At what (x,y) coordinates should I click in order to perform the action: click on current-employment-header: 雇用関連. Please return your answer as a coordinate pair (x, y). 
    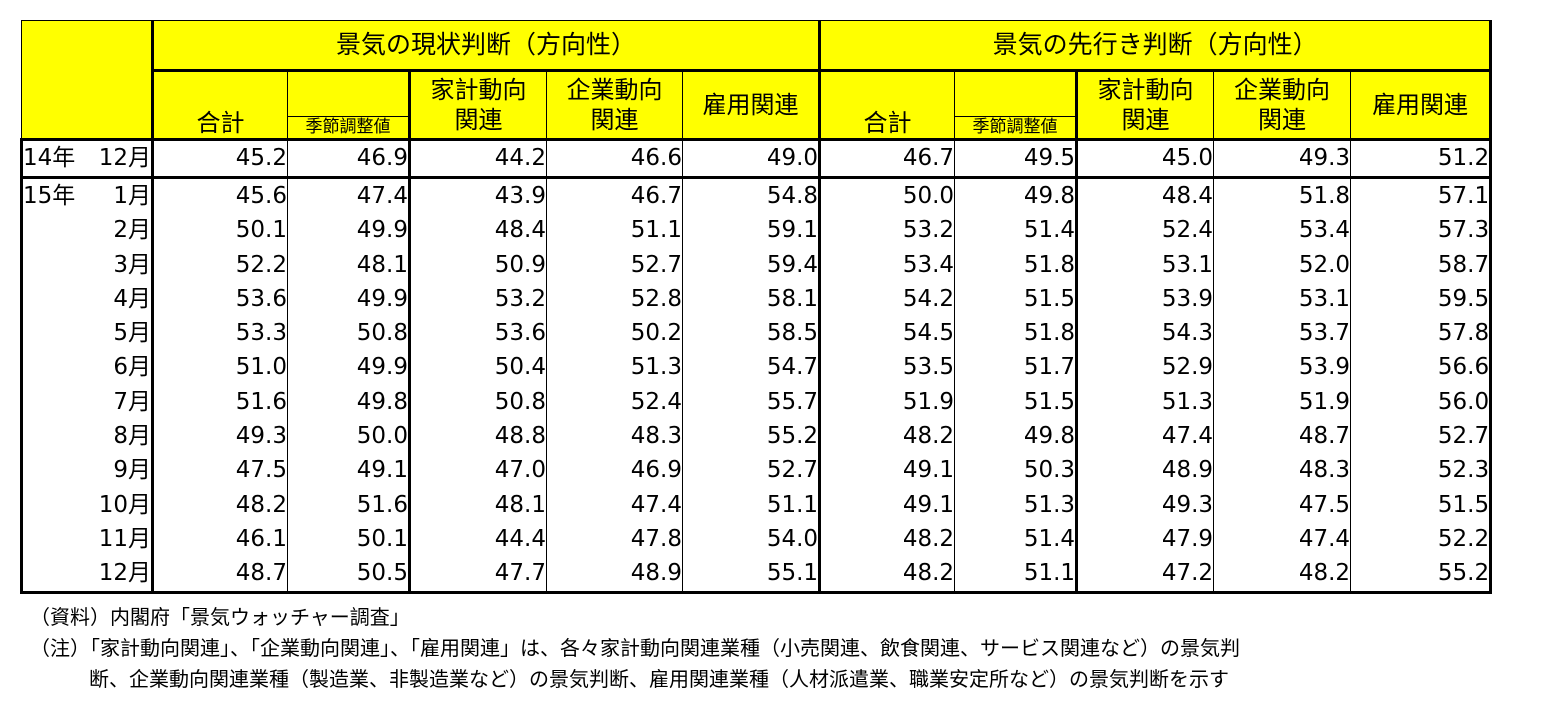
    Looking at the image, I should click on (751, 105).